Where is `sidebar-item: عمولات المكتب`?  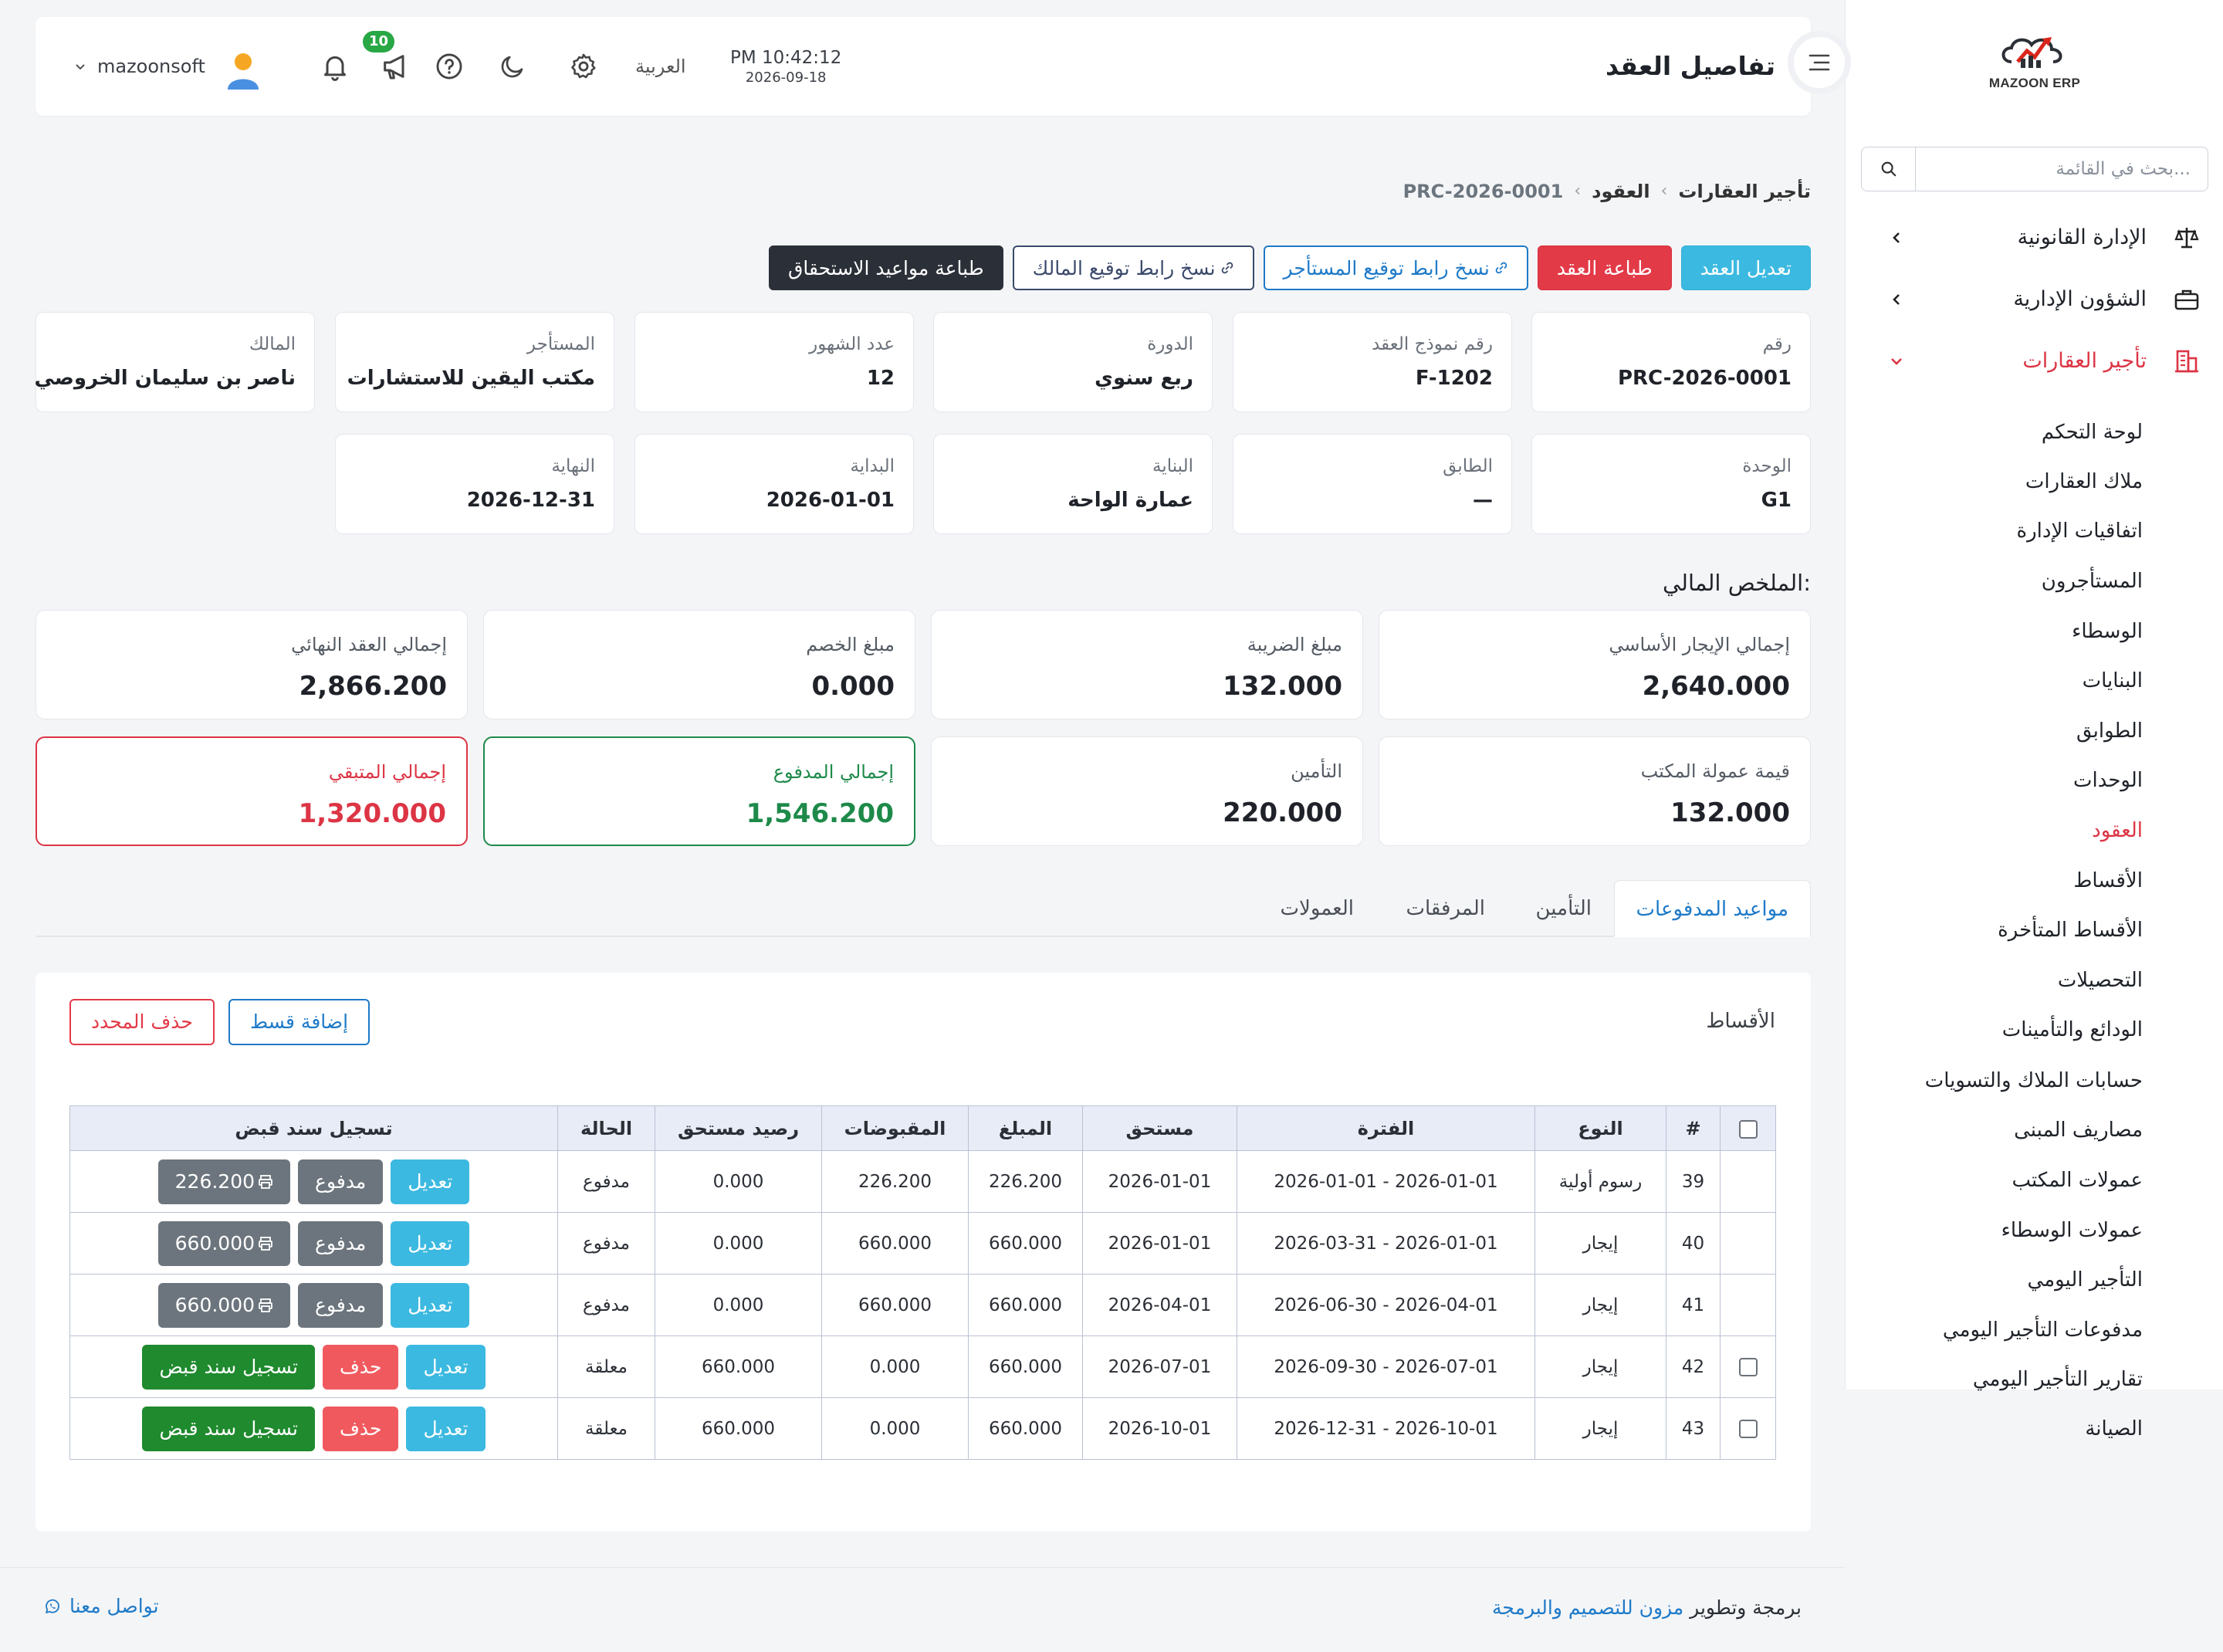 sidebar-item: عمولات المكتب is located at coordinates (2077, 1180).